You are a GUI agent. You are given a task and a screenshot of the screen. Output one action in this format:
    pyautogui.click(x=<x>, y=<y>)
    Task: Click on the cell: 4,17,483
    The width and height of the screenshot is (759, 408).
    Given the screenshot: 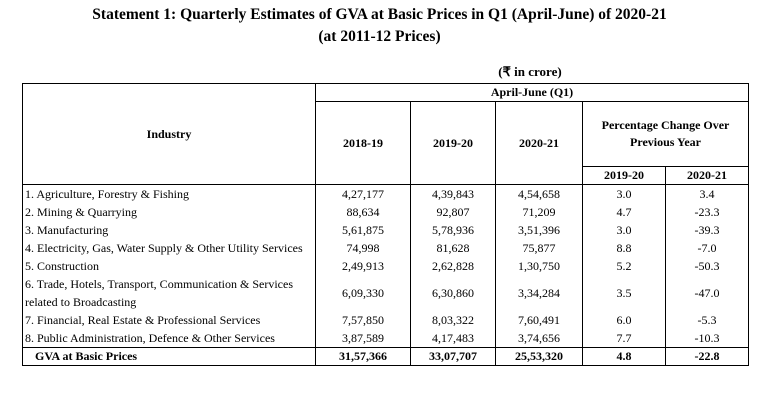 What is the action you would take?
    pyautogui.click(x=453, y=338)
    